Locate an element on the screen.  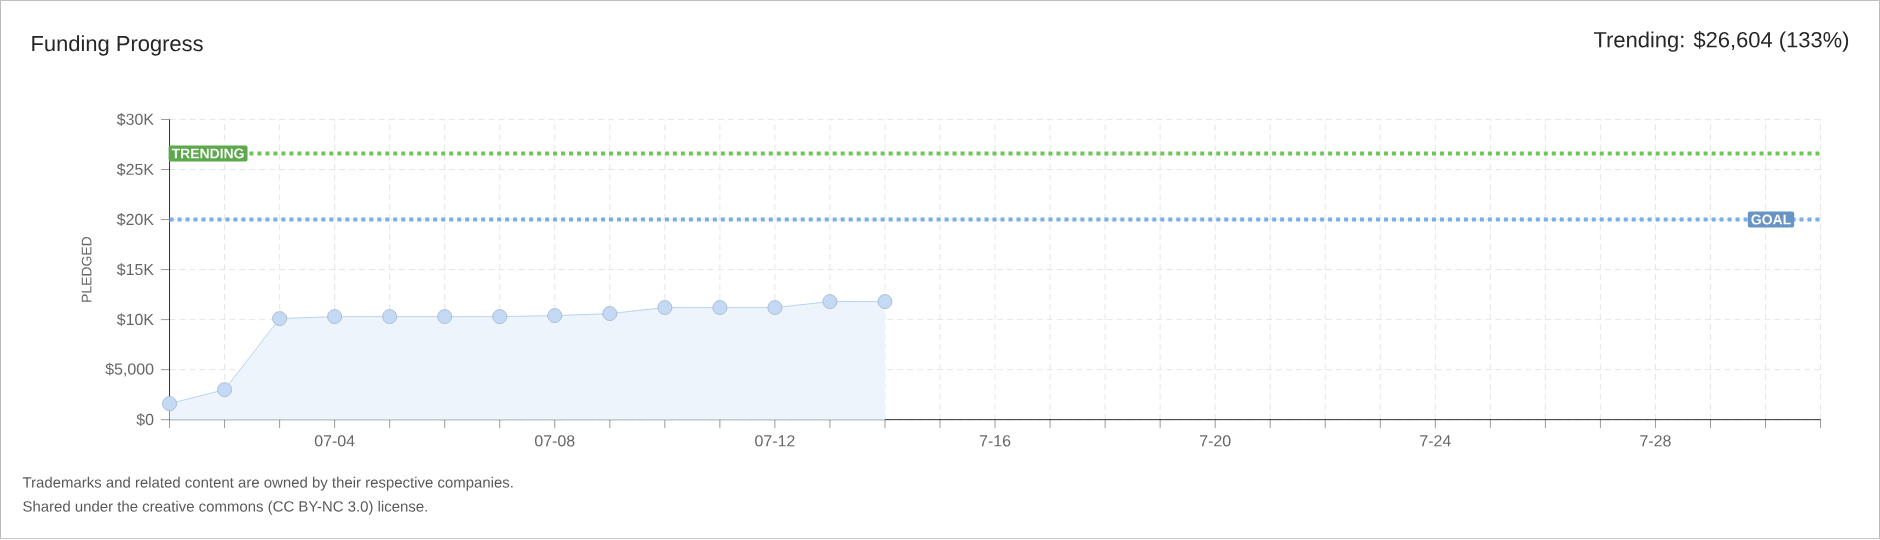
chart-title: Funding Progress is located at coordinates (117, 46).